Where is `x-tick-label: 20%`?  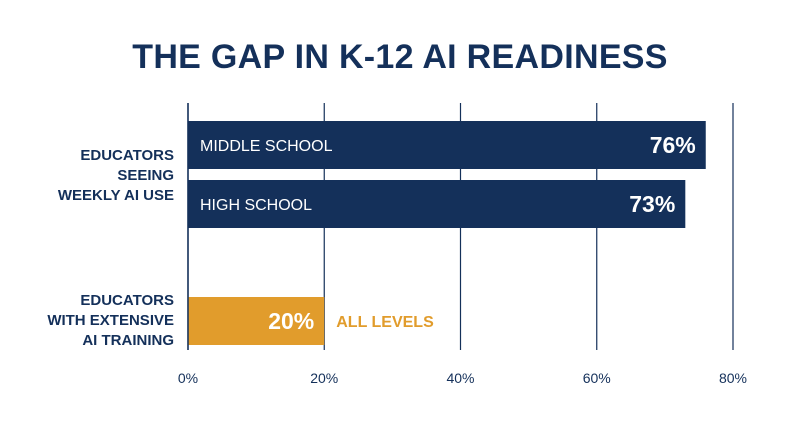 x-tick-label: 20% is located at coordinates (324, 378).